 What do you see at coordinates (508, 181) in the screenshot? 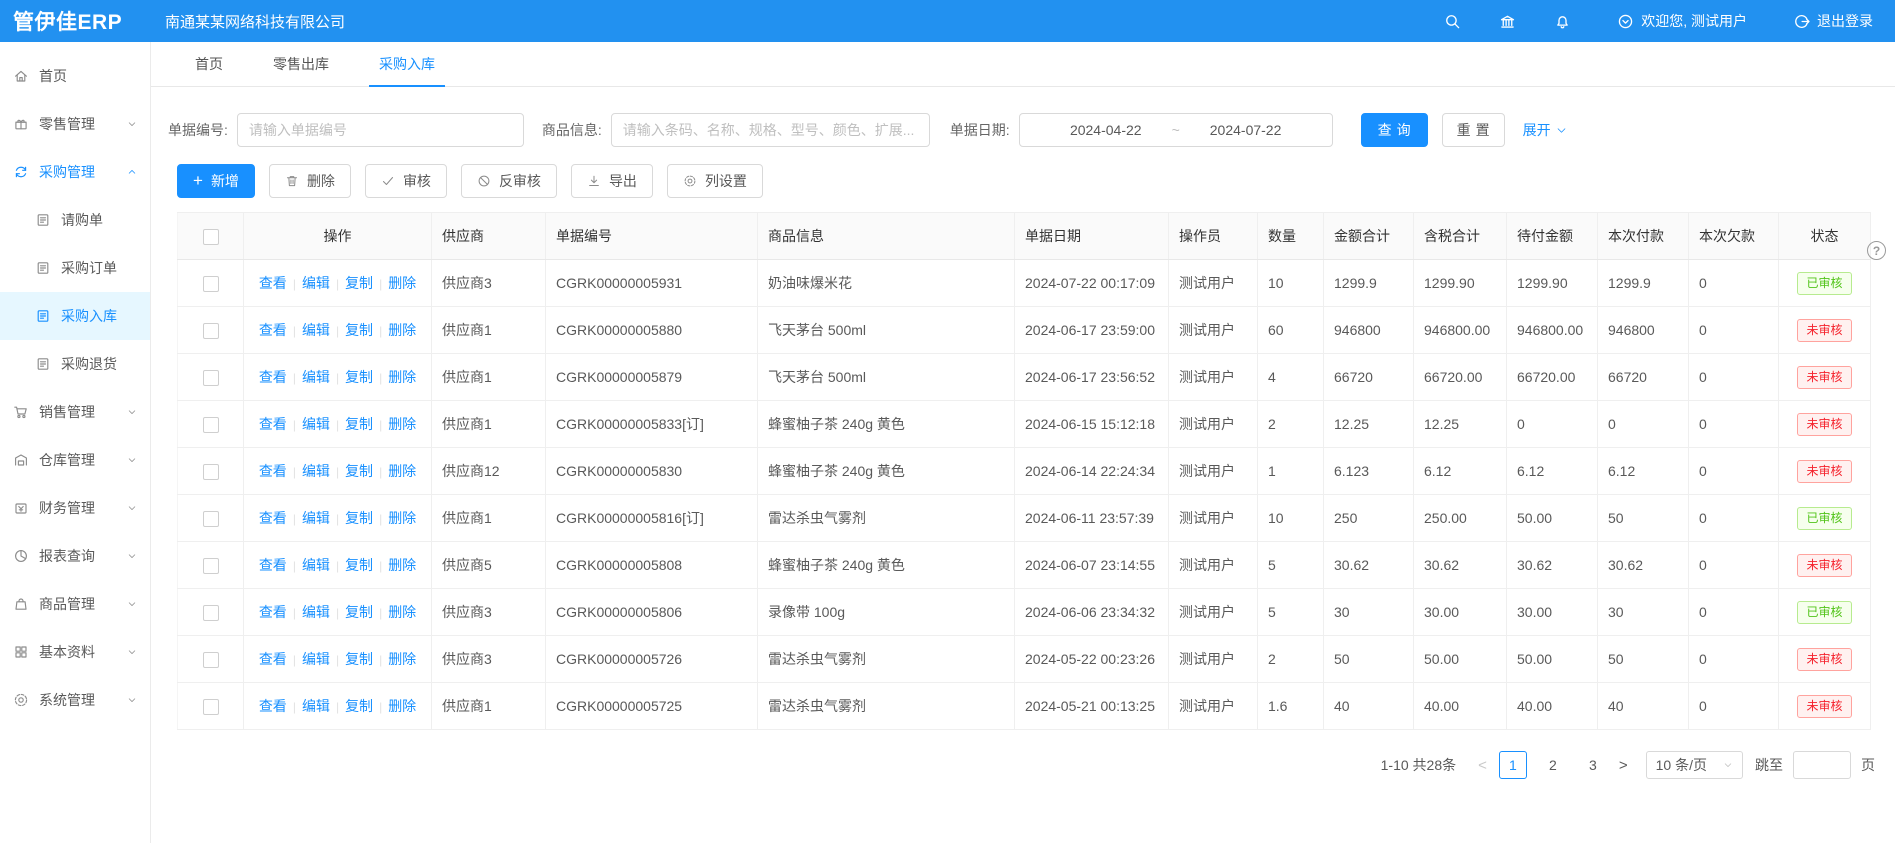
I see `unaudit-button: 反审核` at bounding box center [508, 181].